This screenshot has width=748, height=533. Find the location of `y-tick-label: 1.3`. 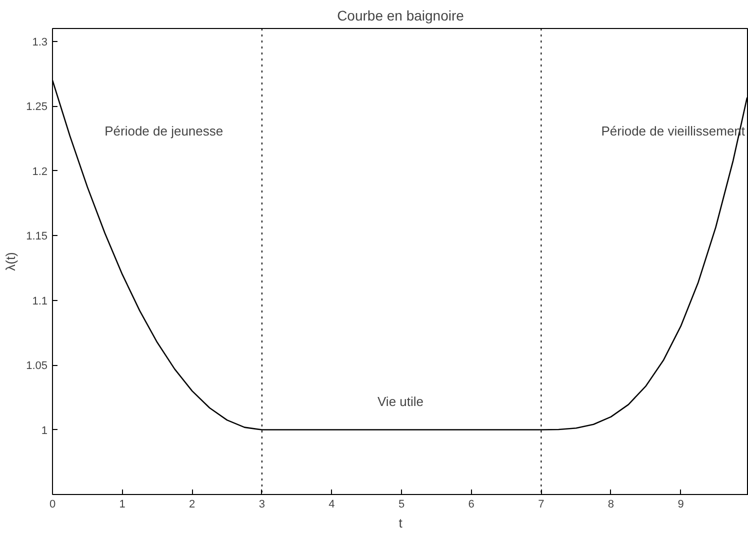

y-tick-label: 1.3 is located at coordinates (40, 42).